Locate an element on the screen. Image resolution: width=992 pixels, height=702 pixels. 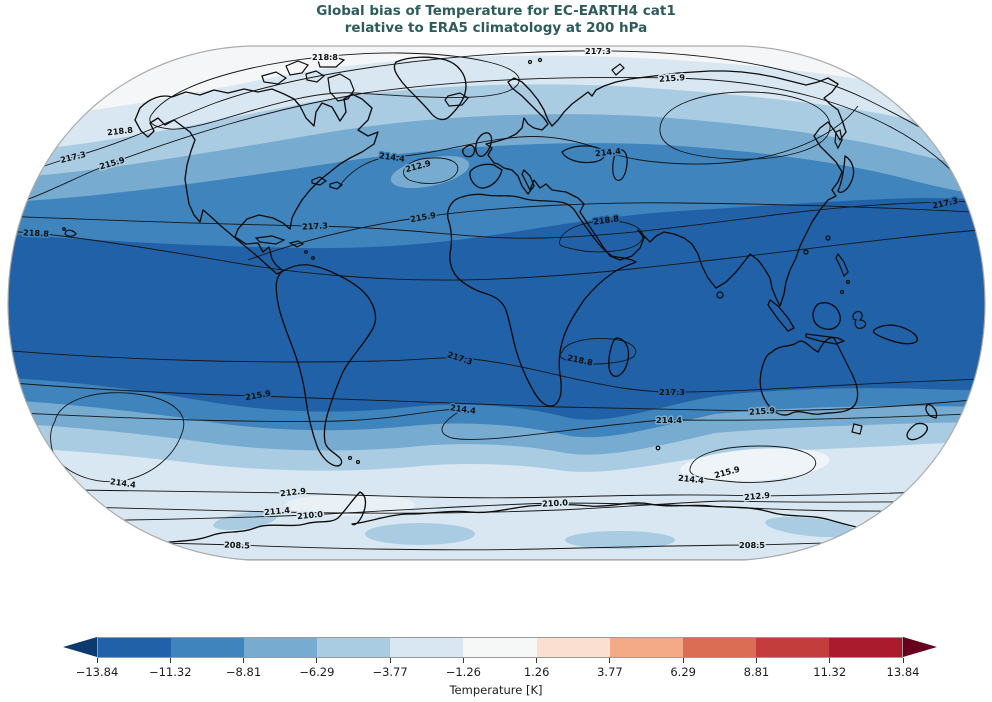
colorbar-tick-label: −1.26 is located at coordinates (463, 672).